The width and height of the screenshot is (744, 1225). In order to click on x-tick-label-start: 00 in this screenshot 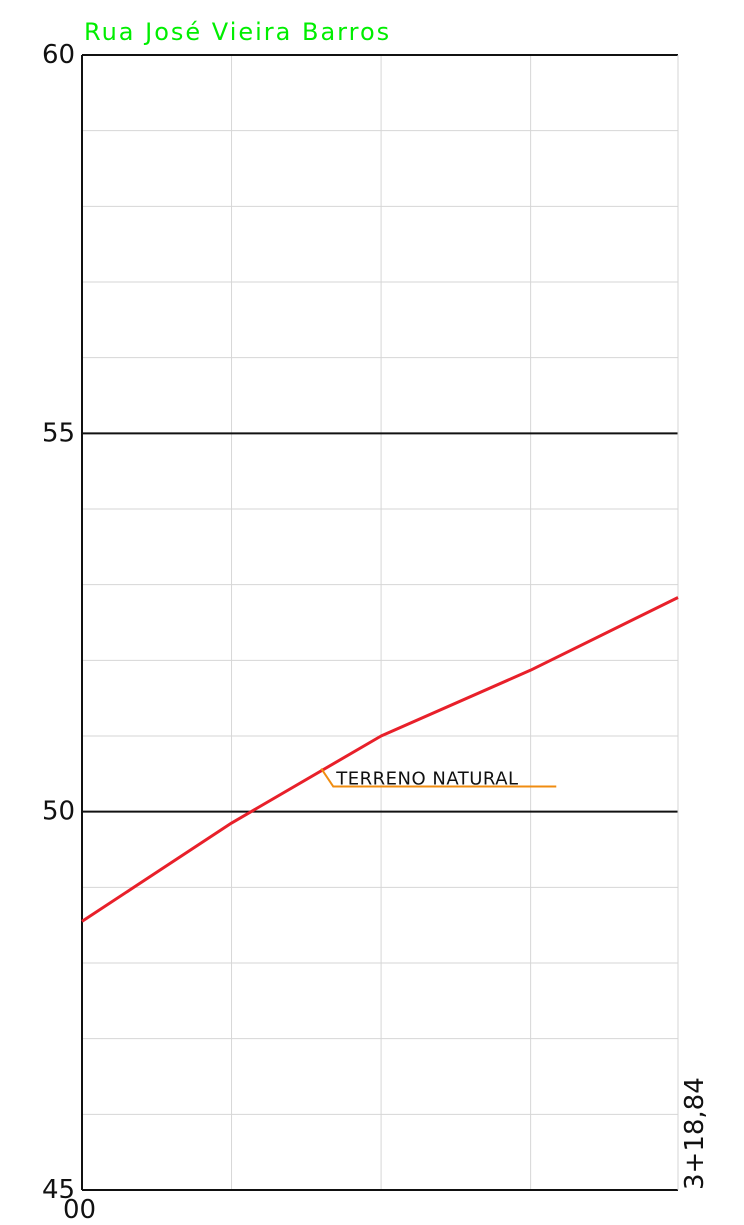, I will do `click(79, 1210)`.